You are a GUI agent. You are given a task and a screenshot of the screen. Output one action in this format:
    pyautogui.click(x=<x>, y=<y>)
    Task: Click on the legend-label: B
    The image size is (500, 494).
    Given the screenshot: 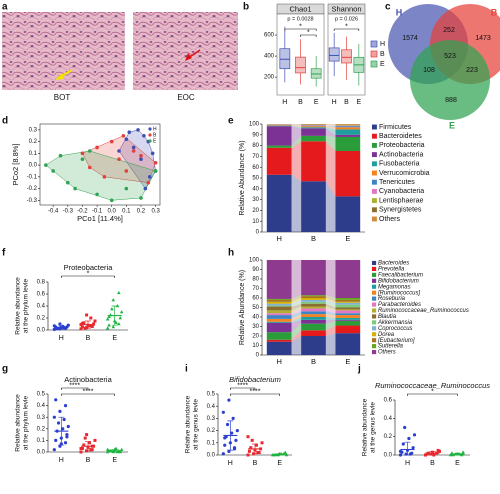 What is the action you would take?
    pyautogui.click(x=155, y=135)
    